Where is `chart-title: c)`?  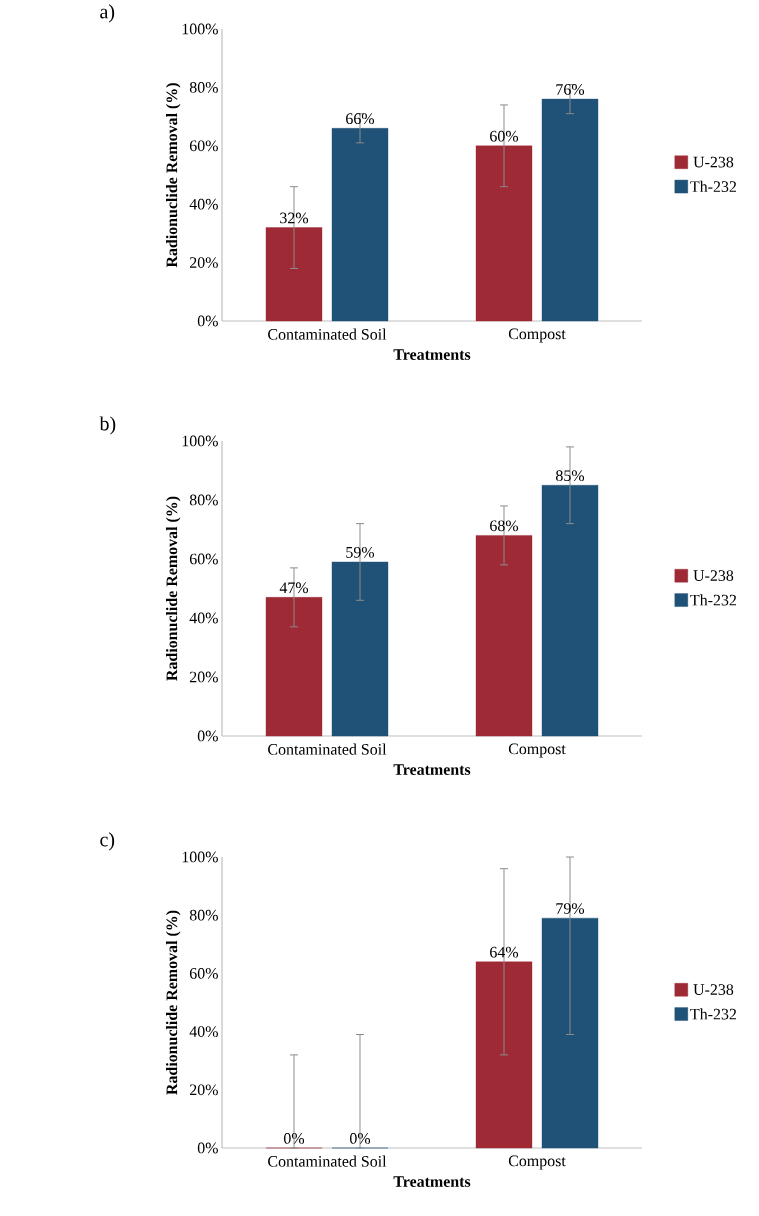
chart-title: c) is located at coordinates (107, 841).